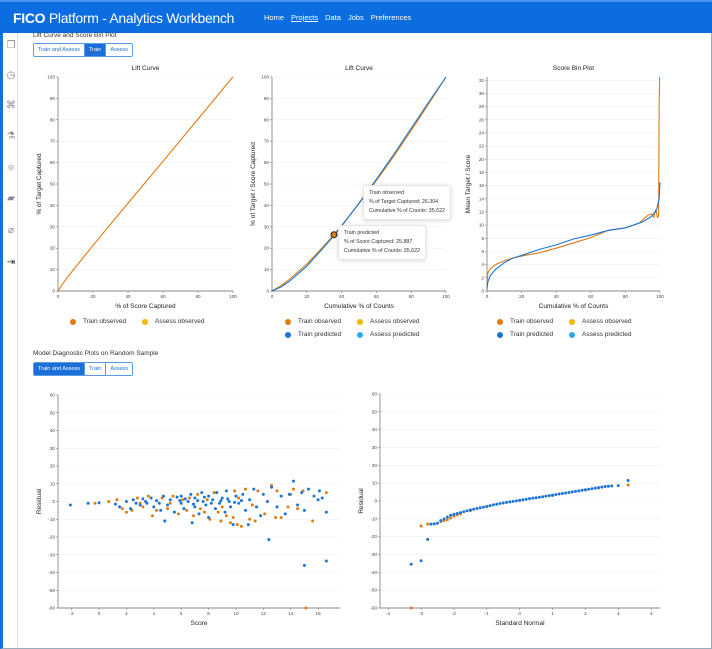 This screenshot has width=712, height=649. I want to click on hover-marker, so click(334, 235).